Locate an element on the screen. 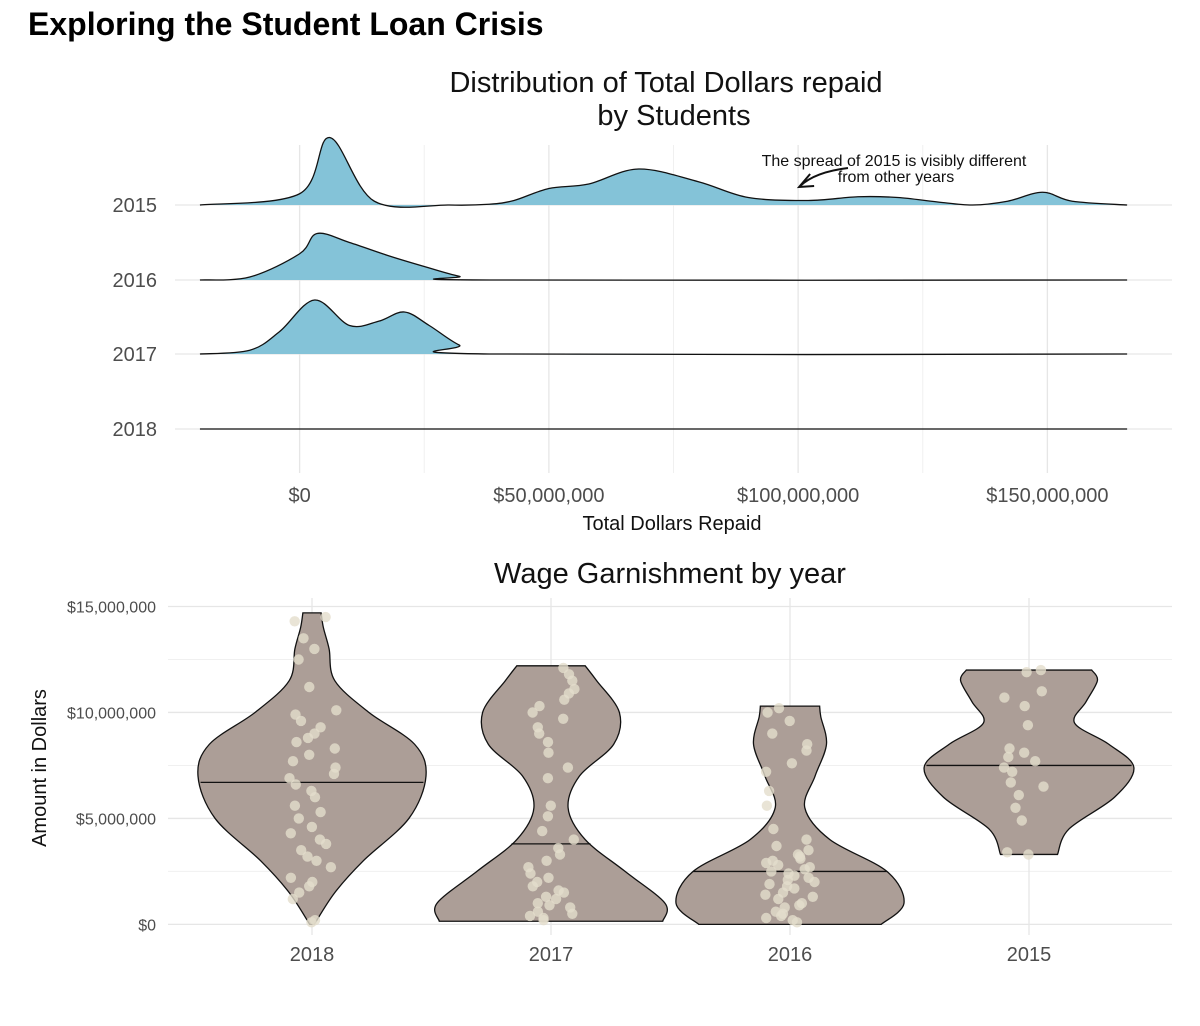 This screenshot has height=1026, width=1200. x-tick-label: 2015 is located at coordinates (1029, 955).